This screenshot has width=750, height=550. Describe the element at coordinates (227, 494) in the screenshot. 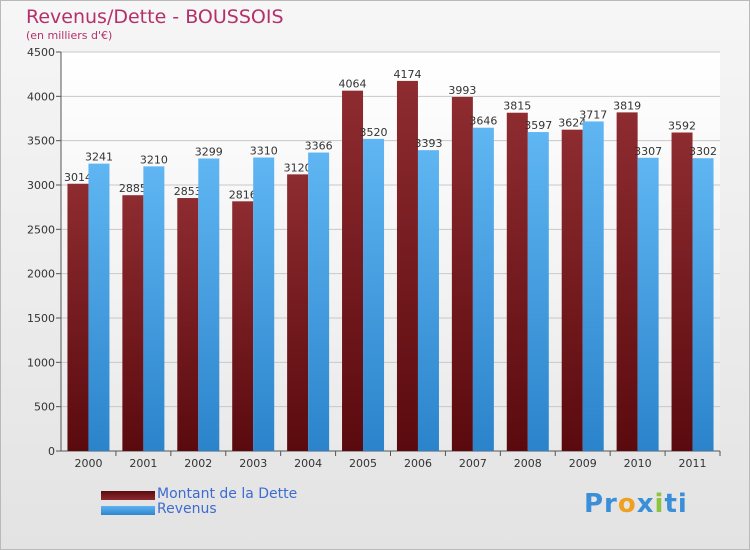

I see `legend-label-dette: Montant de la Dette` at that location.